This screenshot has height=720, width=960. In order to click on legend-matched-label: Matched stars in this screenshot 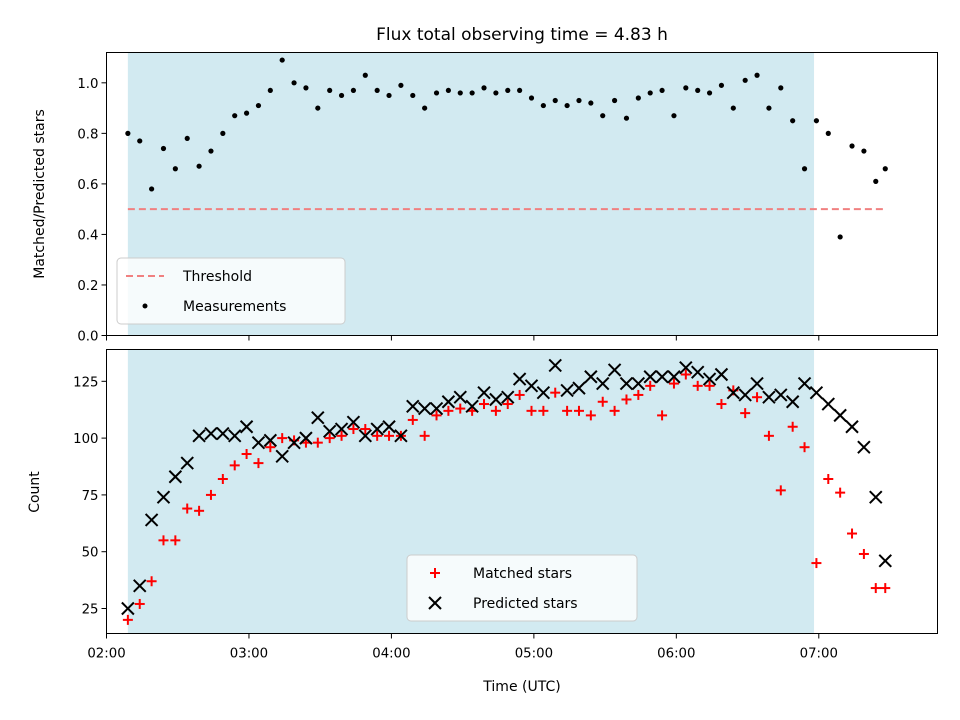, I will do `click(522, 574)`.